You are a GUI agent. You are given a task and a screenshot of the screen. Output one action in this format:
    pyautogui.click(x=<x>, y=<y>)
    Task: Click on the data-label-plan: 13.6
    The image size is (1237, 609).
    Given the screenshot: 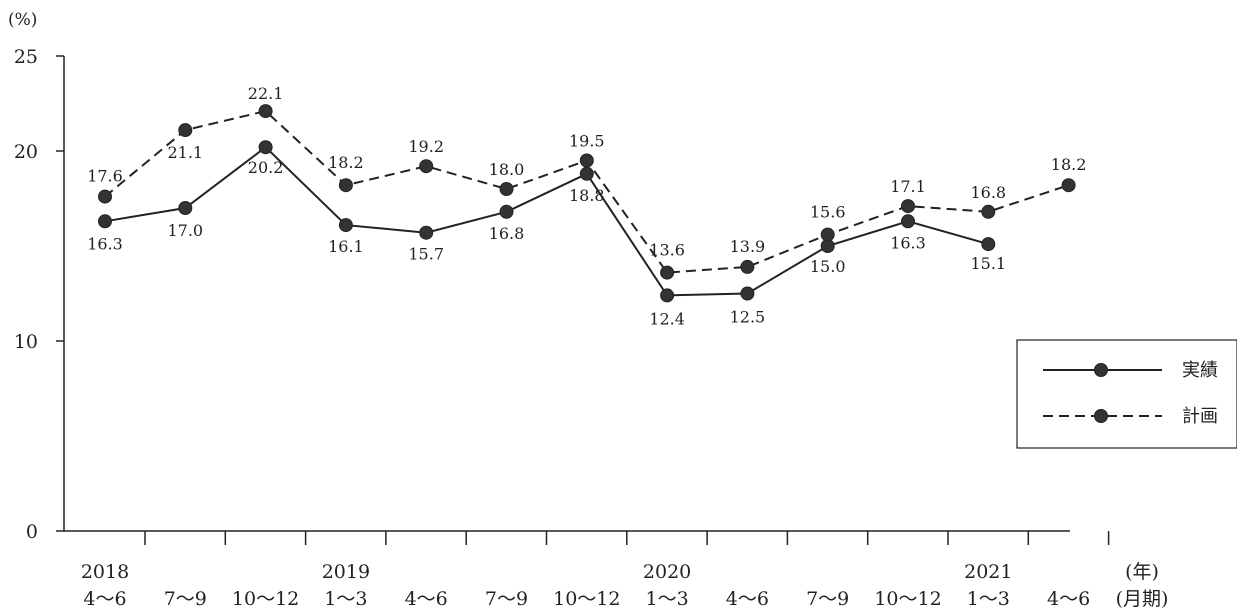 What is the action you would take?
    pyautogui.click(x=667, y=250)
    